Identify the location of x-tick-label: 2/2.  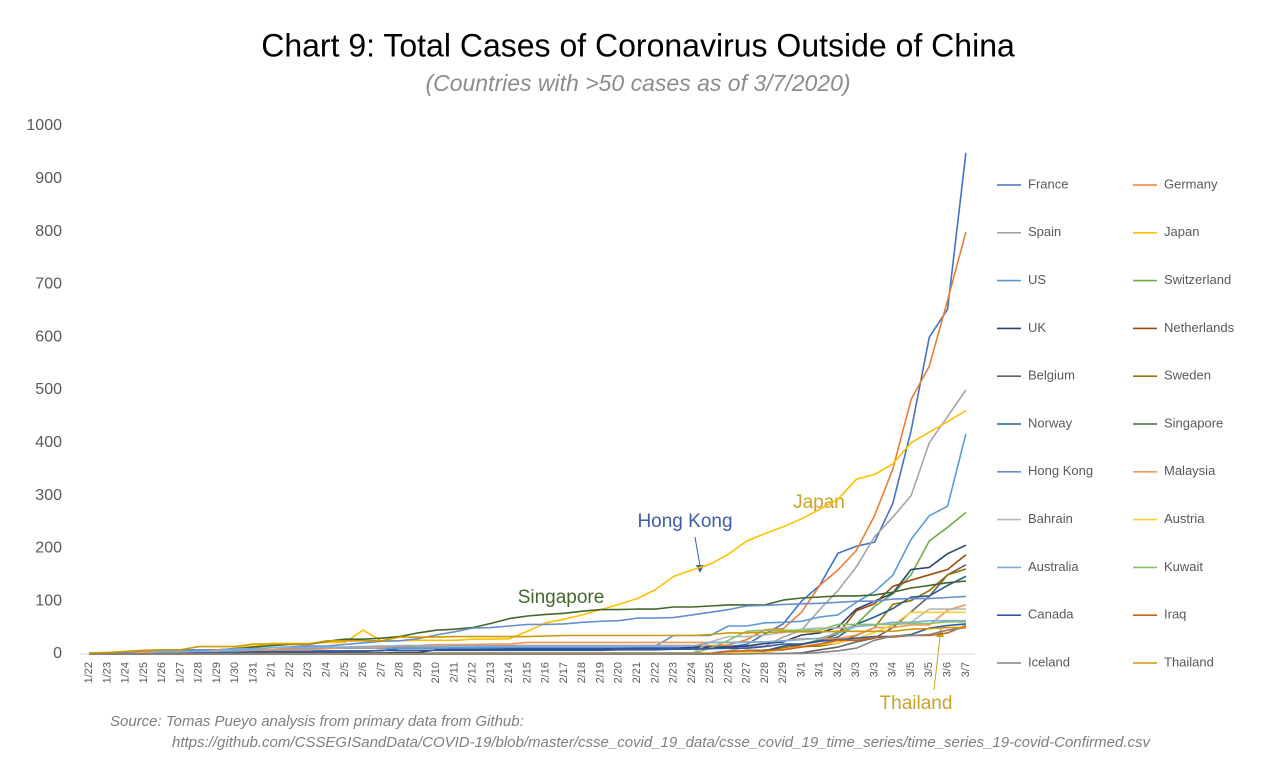
(290, 669).